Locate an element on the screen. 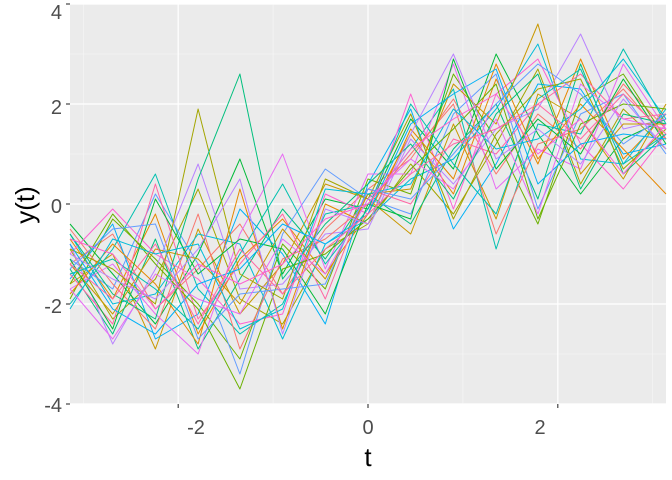 The image size is (672, 480). x-axis-title: t is located at coordinates (368, 457).